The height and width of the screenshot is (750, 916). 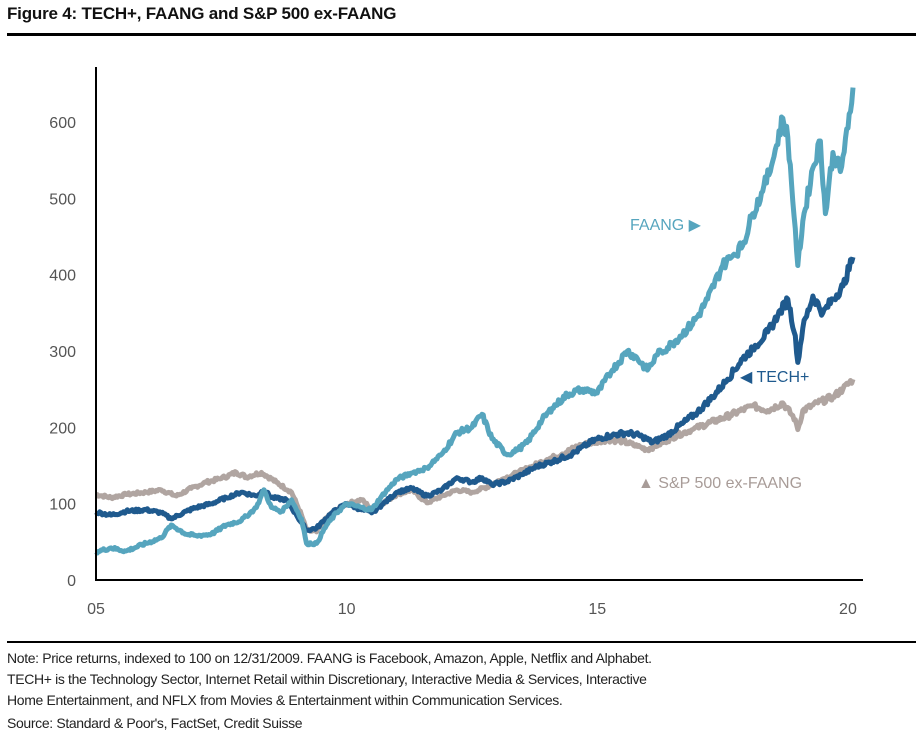 I want to click on x-tick-label: 05, so click(x=96, y=609).